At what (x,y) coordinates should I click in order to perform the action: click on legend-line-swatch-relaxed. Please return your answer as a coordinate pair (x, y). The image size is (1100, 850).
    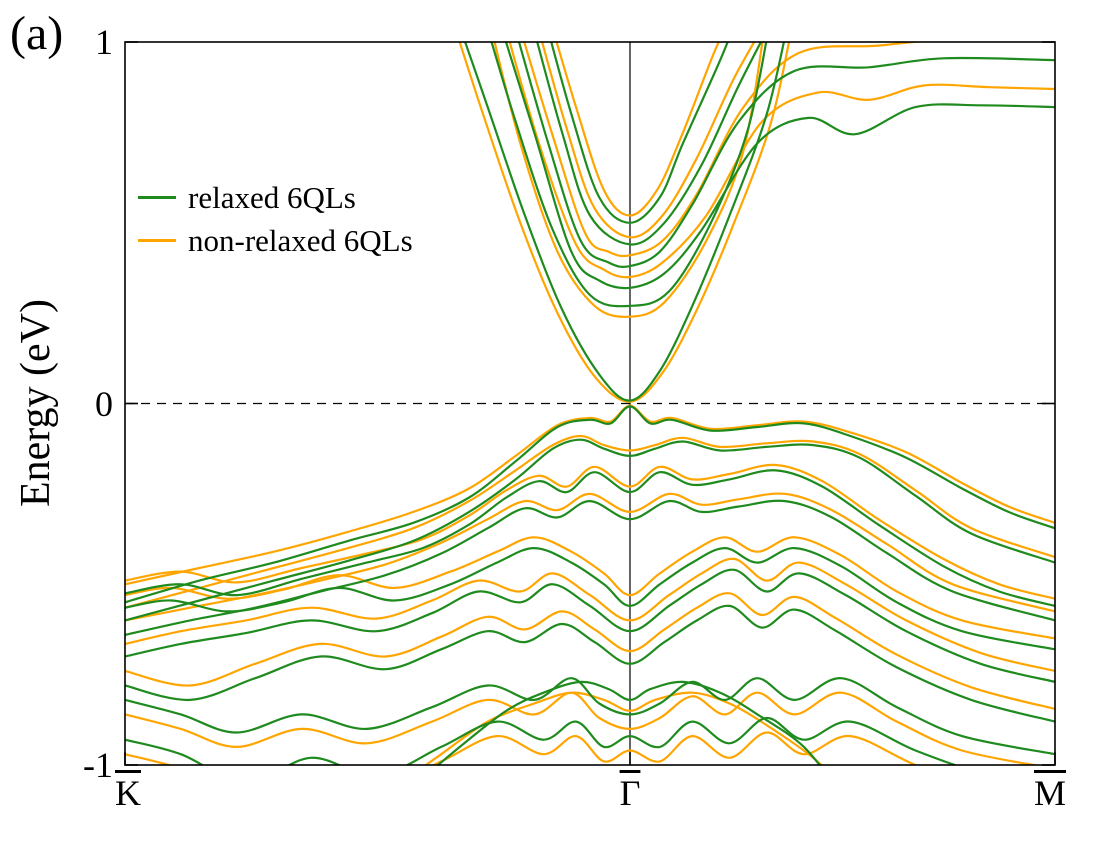
    Looking at the image, I should click on (157, 197).